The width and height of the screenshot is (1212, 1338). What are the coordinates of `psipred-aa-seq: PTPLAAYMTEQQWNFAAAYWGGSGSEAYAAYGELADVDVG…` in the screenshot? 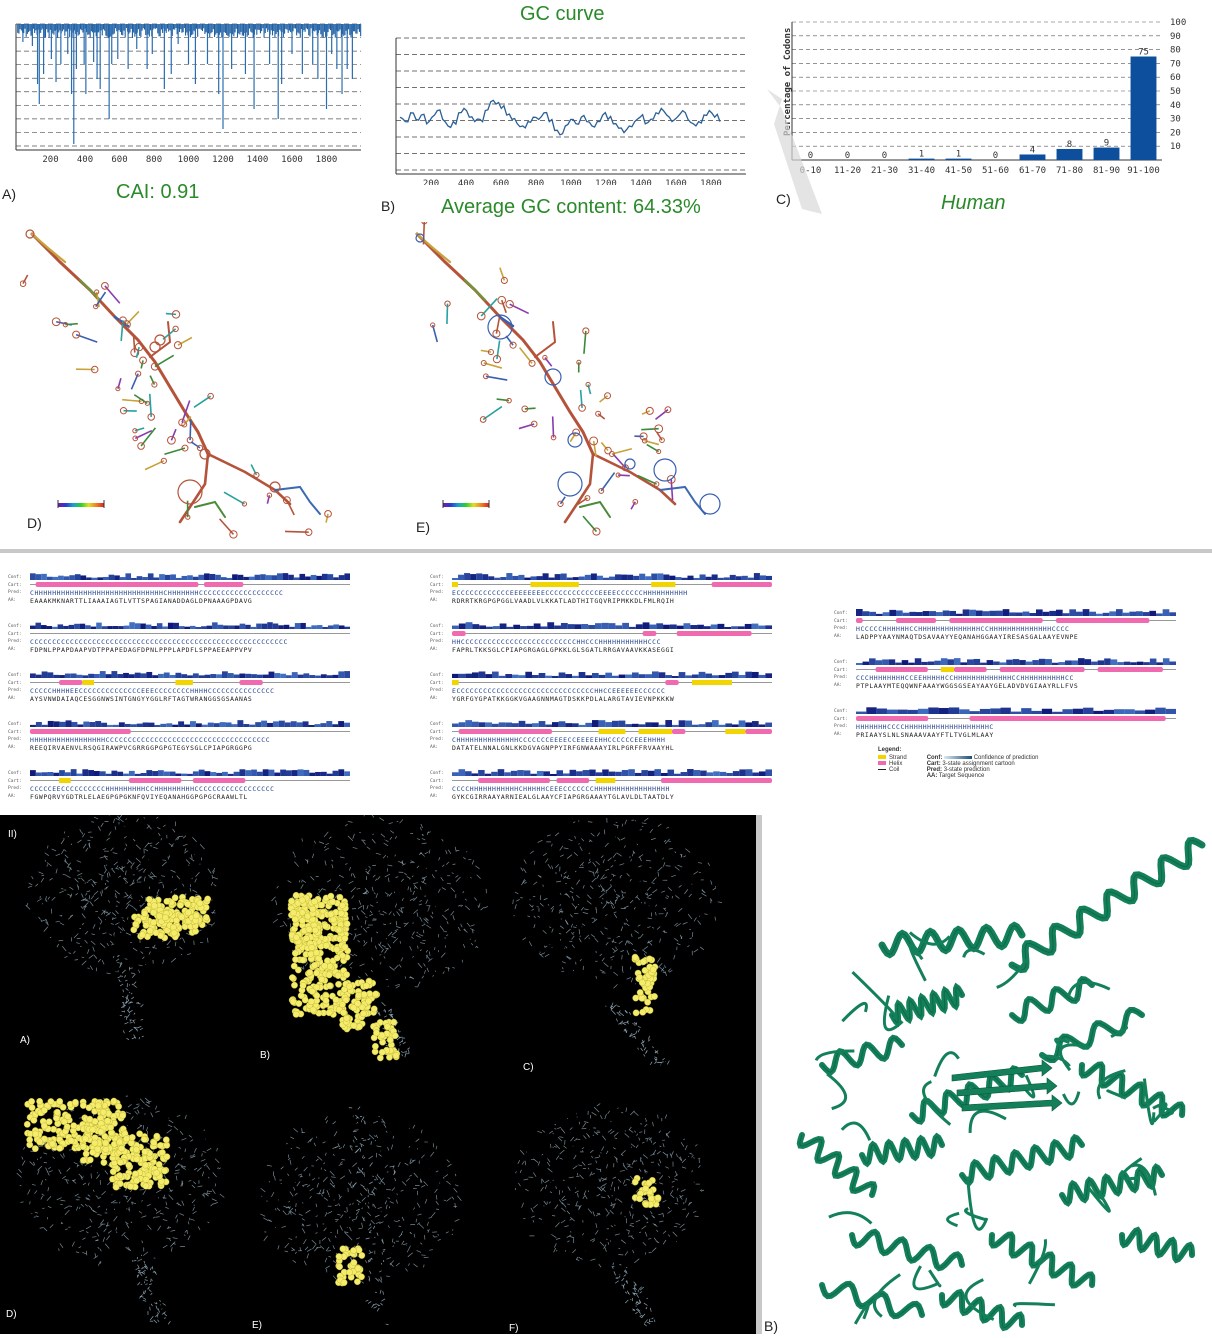 It's located at (967, 686).